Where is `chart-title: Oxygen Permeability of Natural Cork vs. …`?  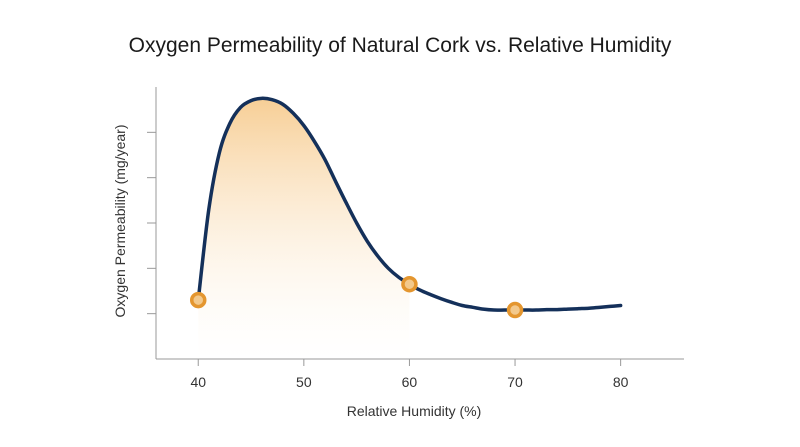
chart-title: Oxygen Permeability of Natural Cork vs. … is located at coordinates (400, 45).